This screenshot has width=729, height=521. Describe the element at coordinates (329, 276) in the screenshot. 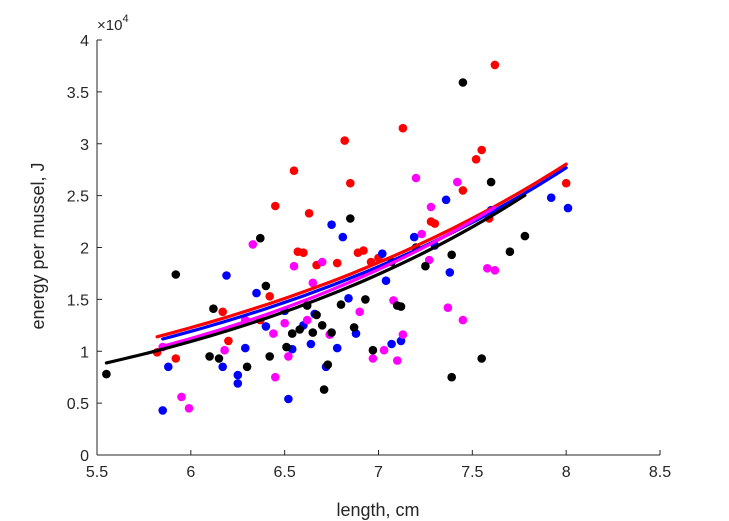

I see `fit-line` at that location.